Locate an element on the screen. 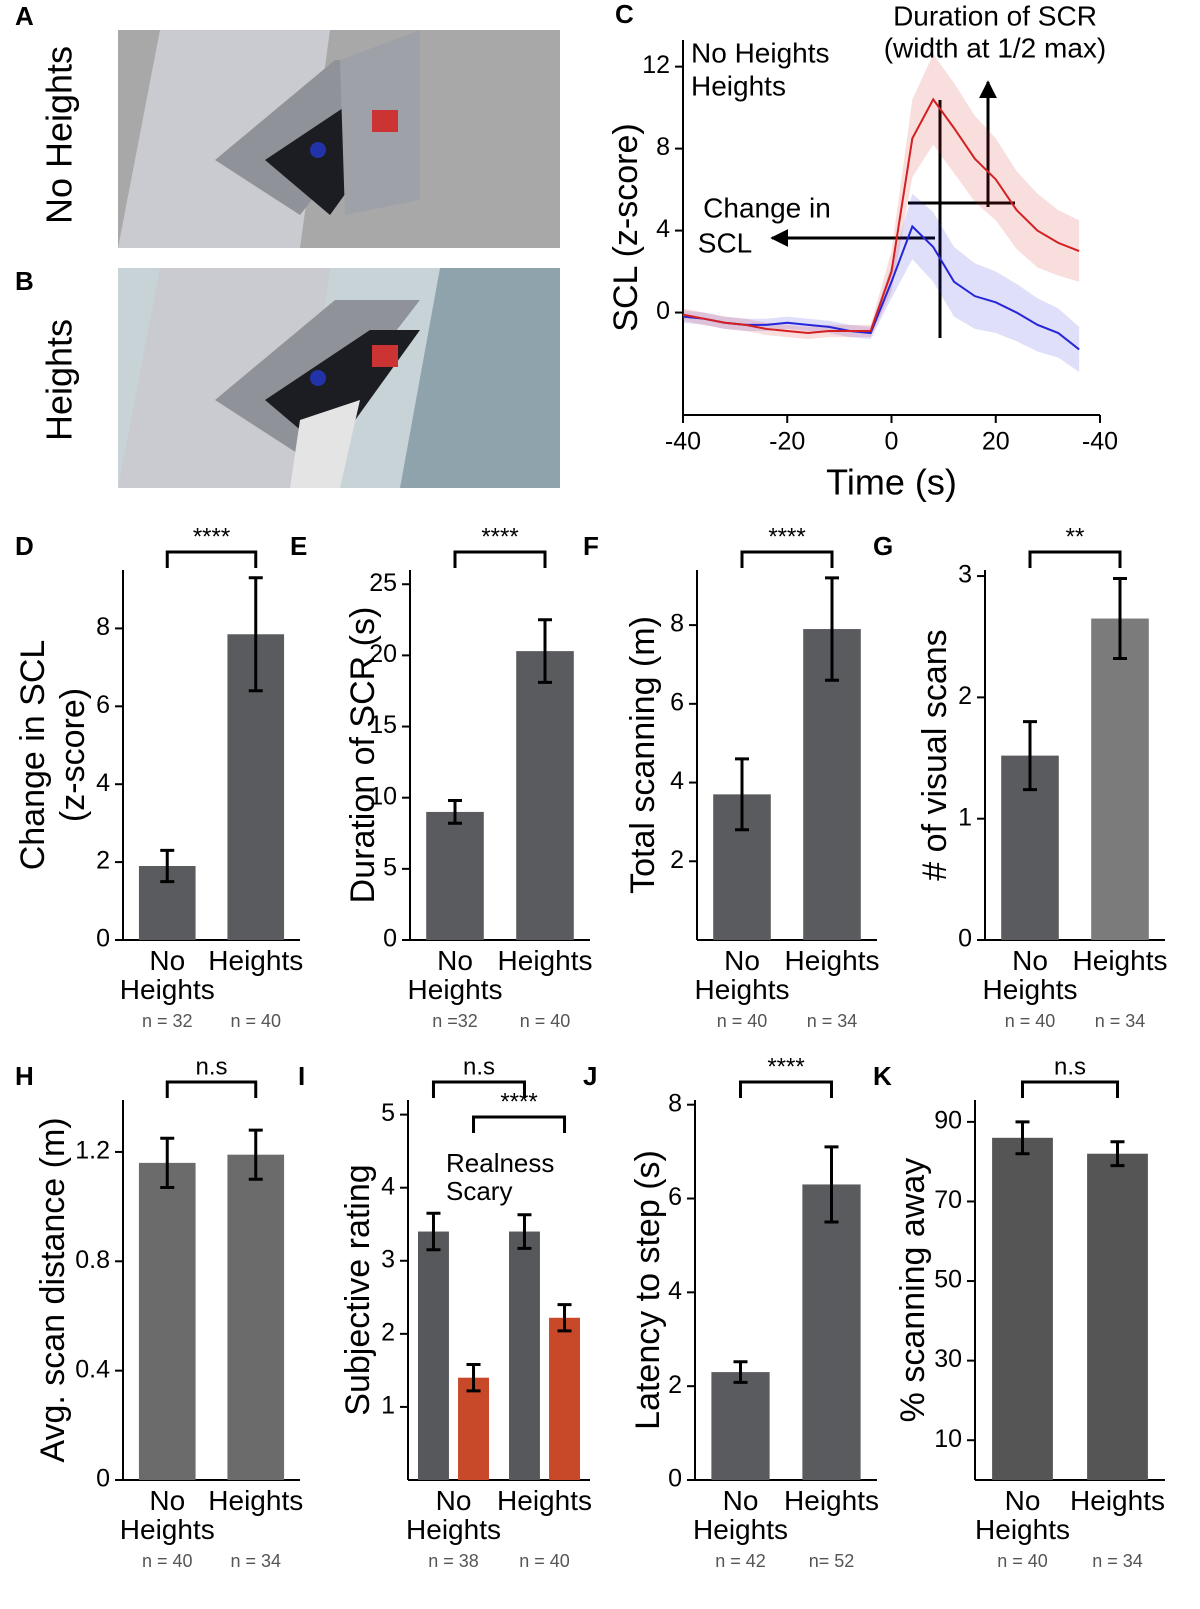  y-tick-label: 2 is located at coordinates (103, 861).